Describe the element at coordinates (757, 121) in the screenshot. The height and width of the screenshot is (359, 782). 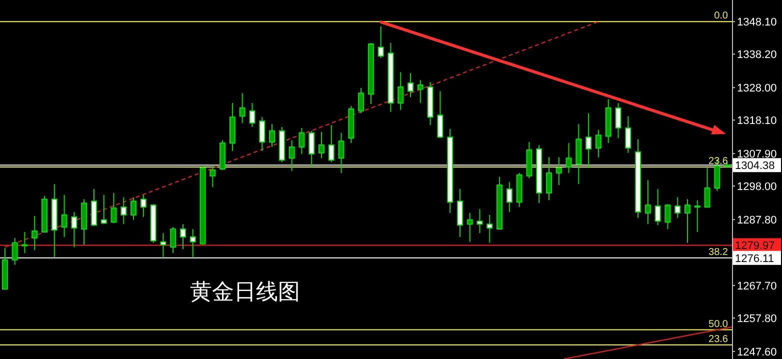
I see `y-tick-label: 1318.10` at that location.